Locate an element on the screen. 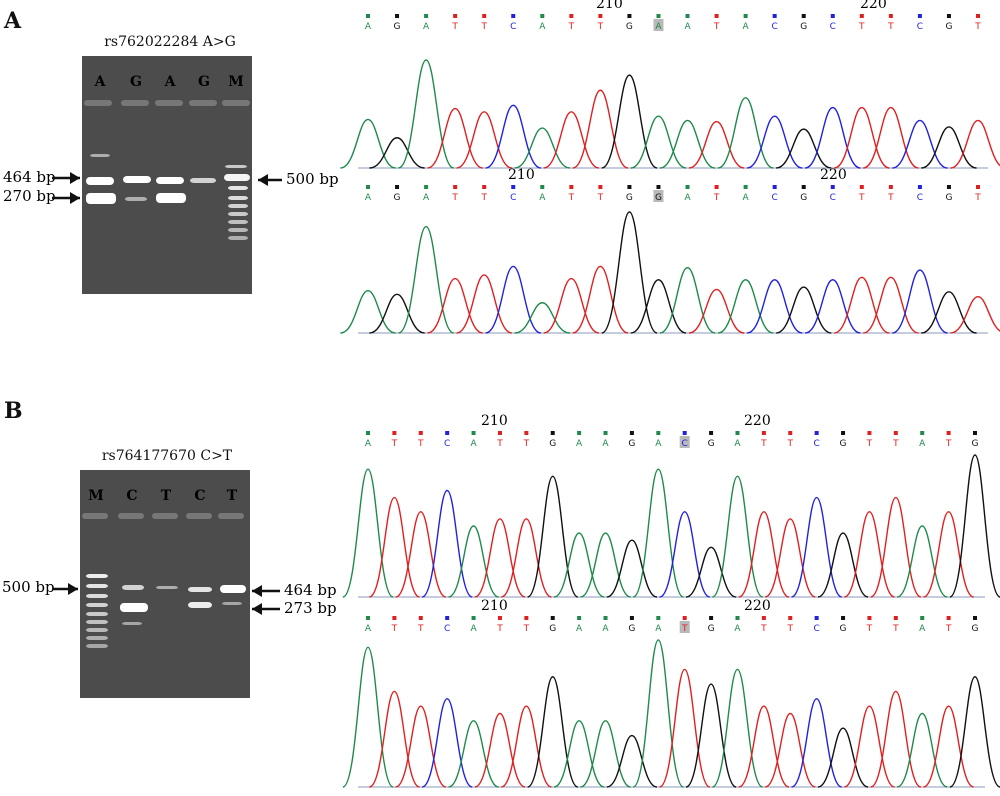 The width and height of the screenshot is (1000, 796). position-label: 210 is located at coordinates (609, 6).